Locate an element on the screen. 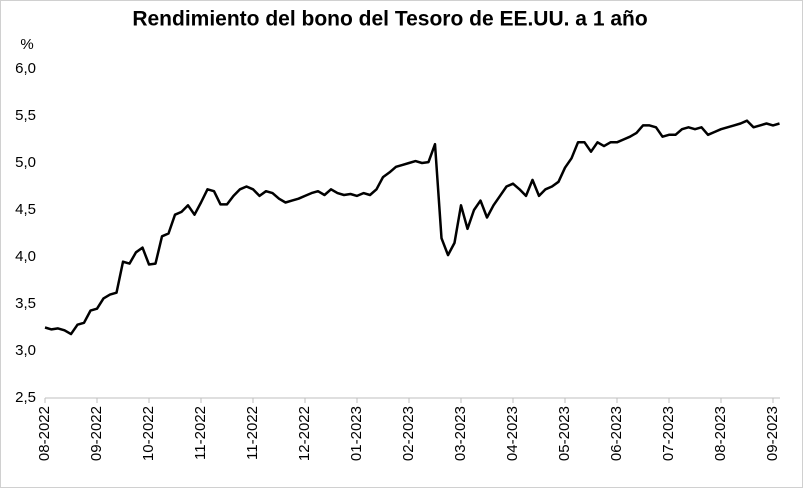 Image resolution: width=803 pixels, height=488 pixels. y-tick-label: 5,5 is located at coordinates (25, 115).